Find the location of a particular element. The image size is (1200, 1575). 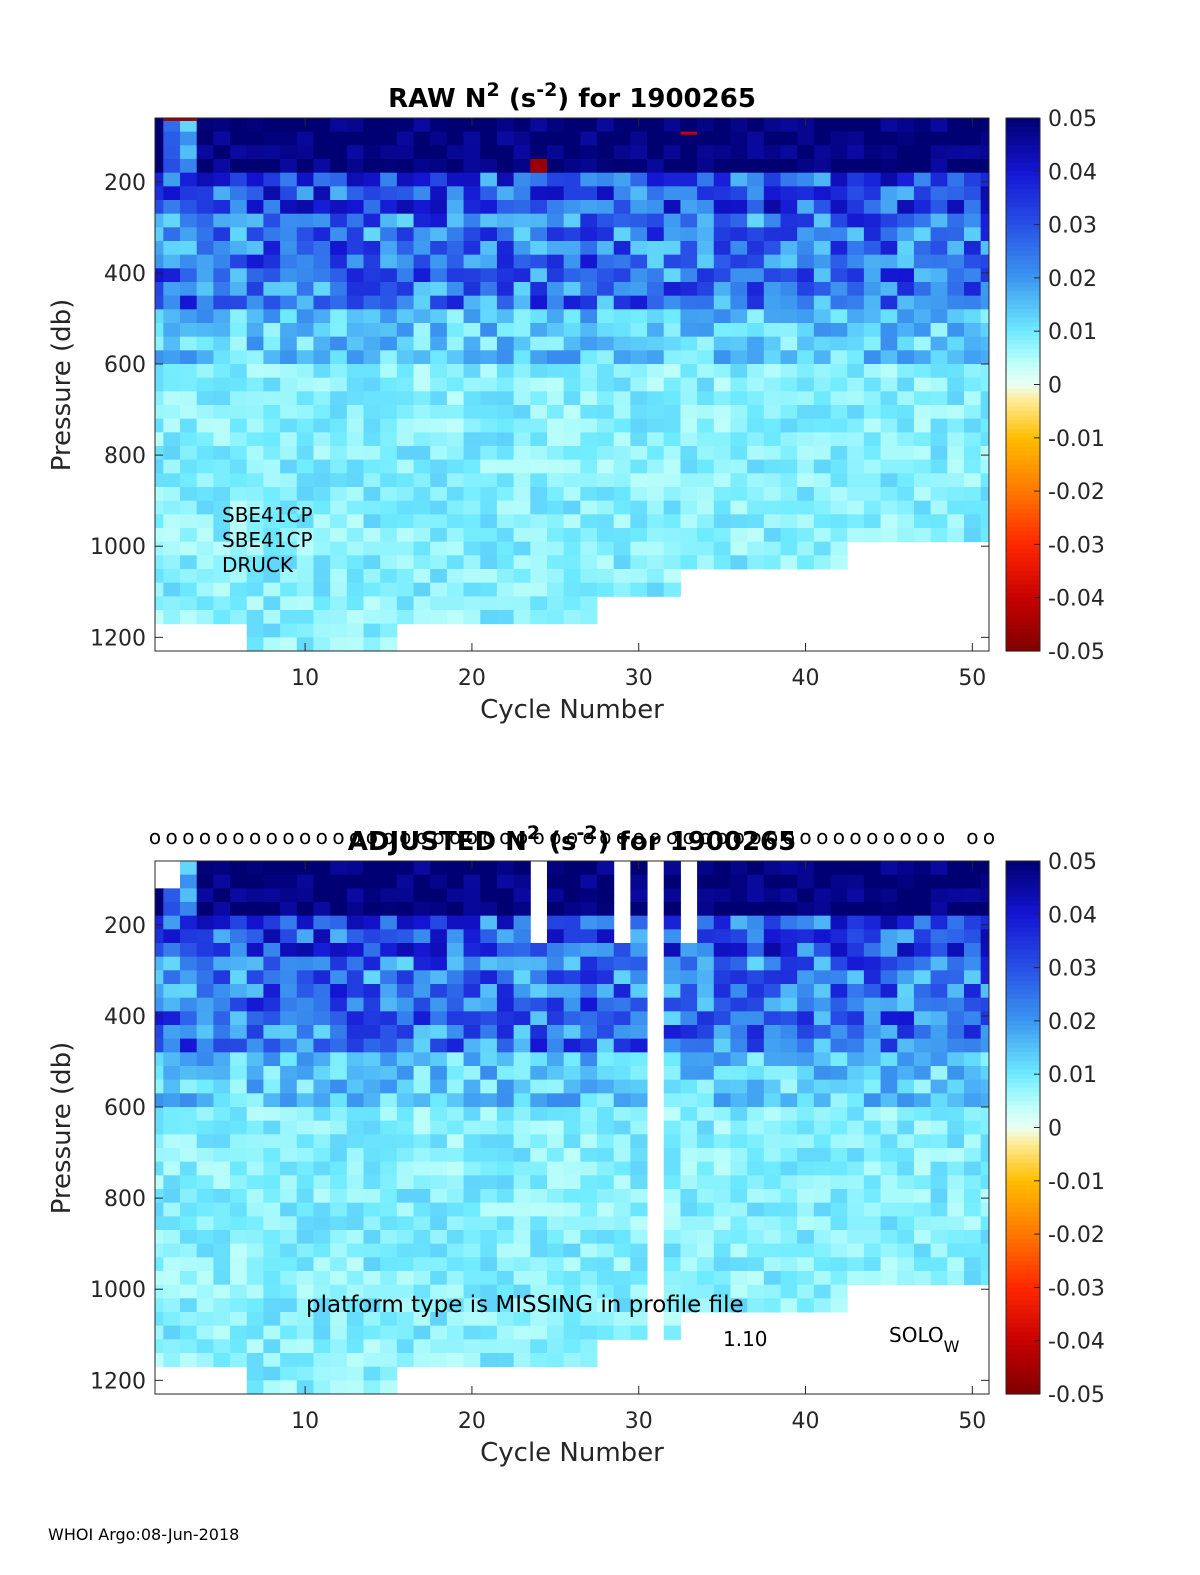

x-tick-label: 50 is located at coordinates (972, 678).